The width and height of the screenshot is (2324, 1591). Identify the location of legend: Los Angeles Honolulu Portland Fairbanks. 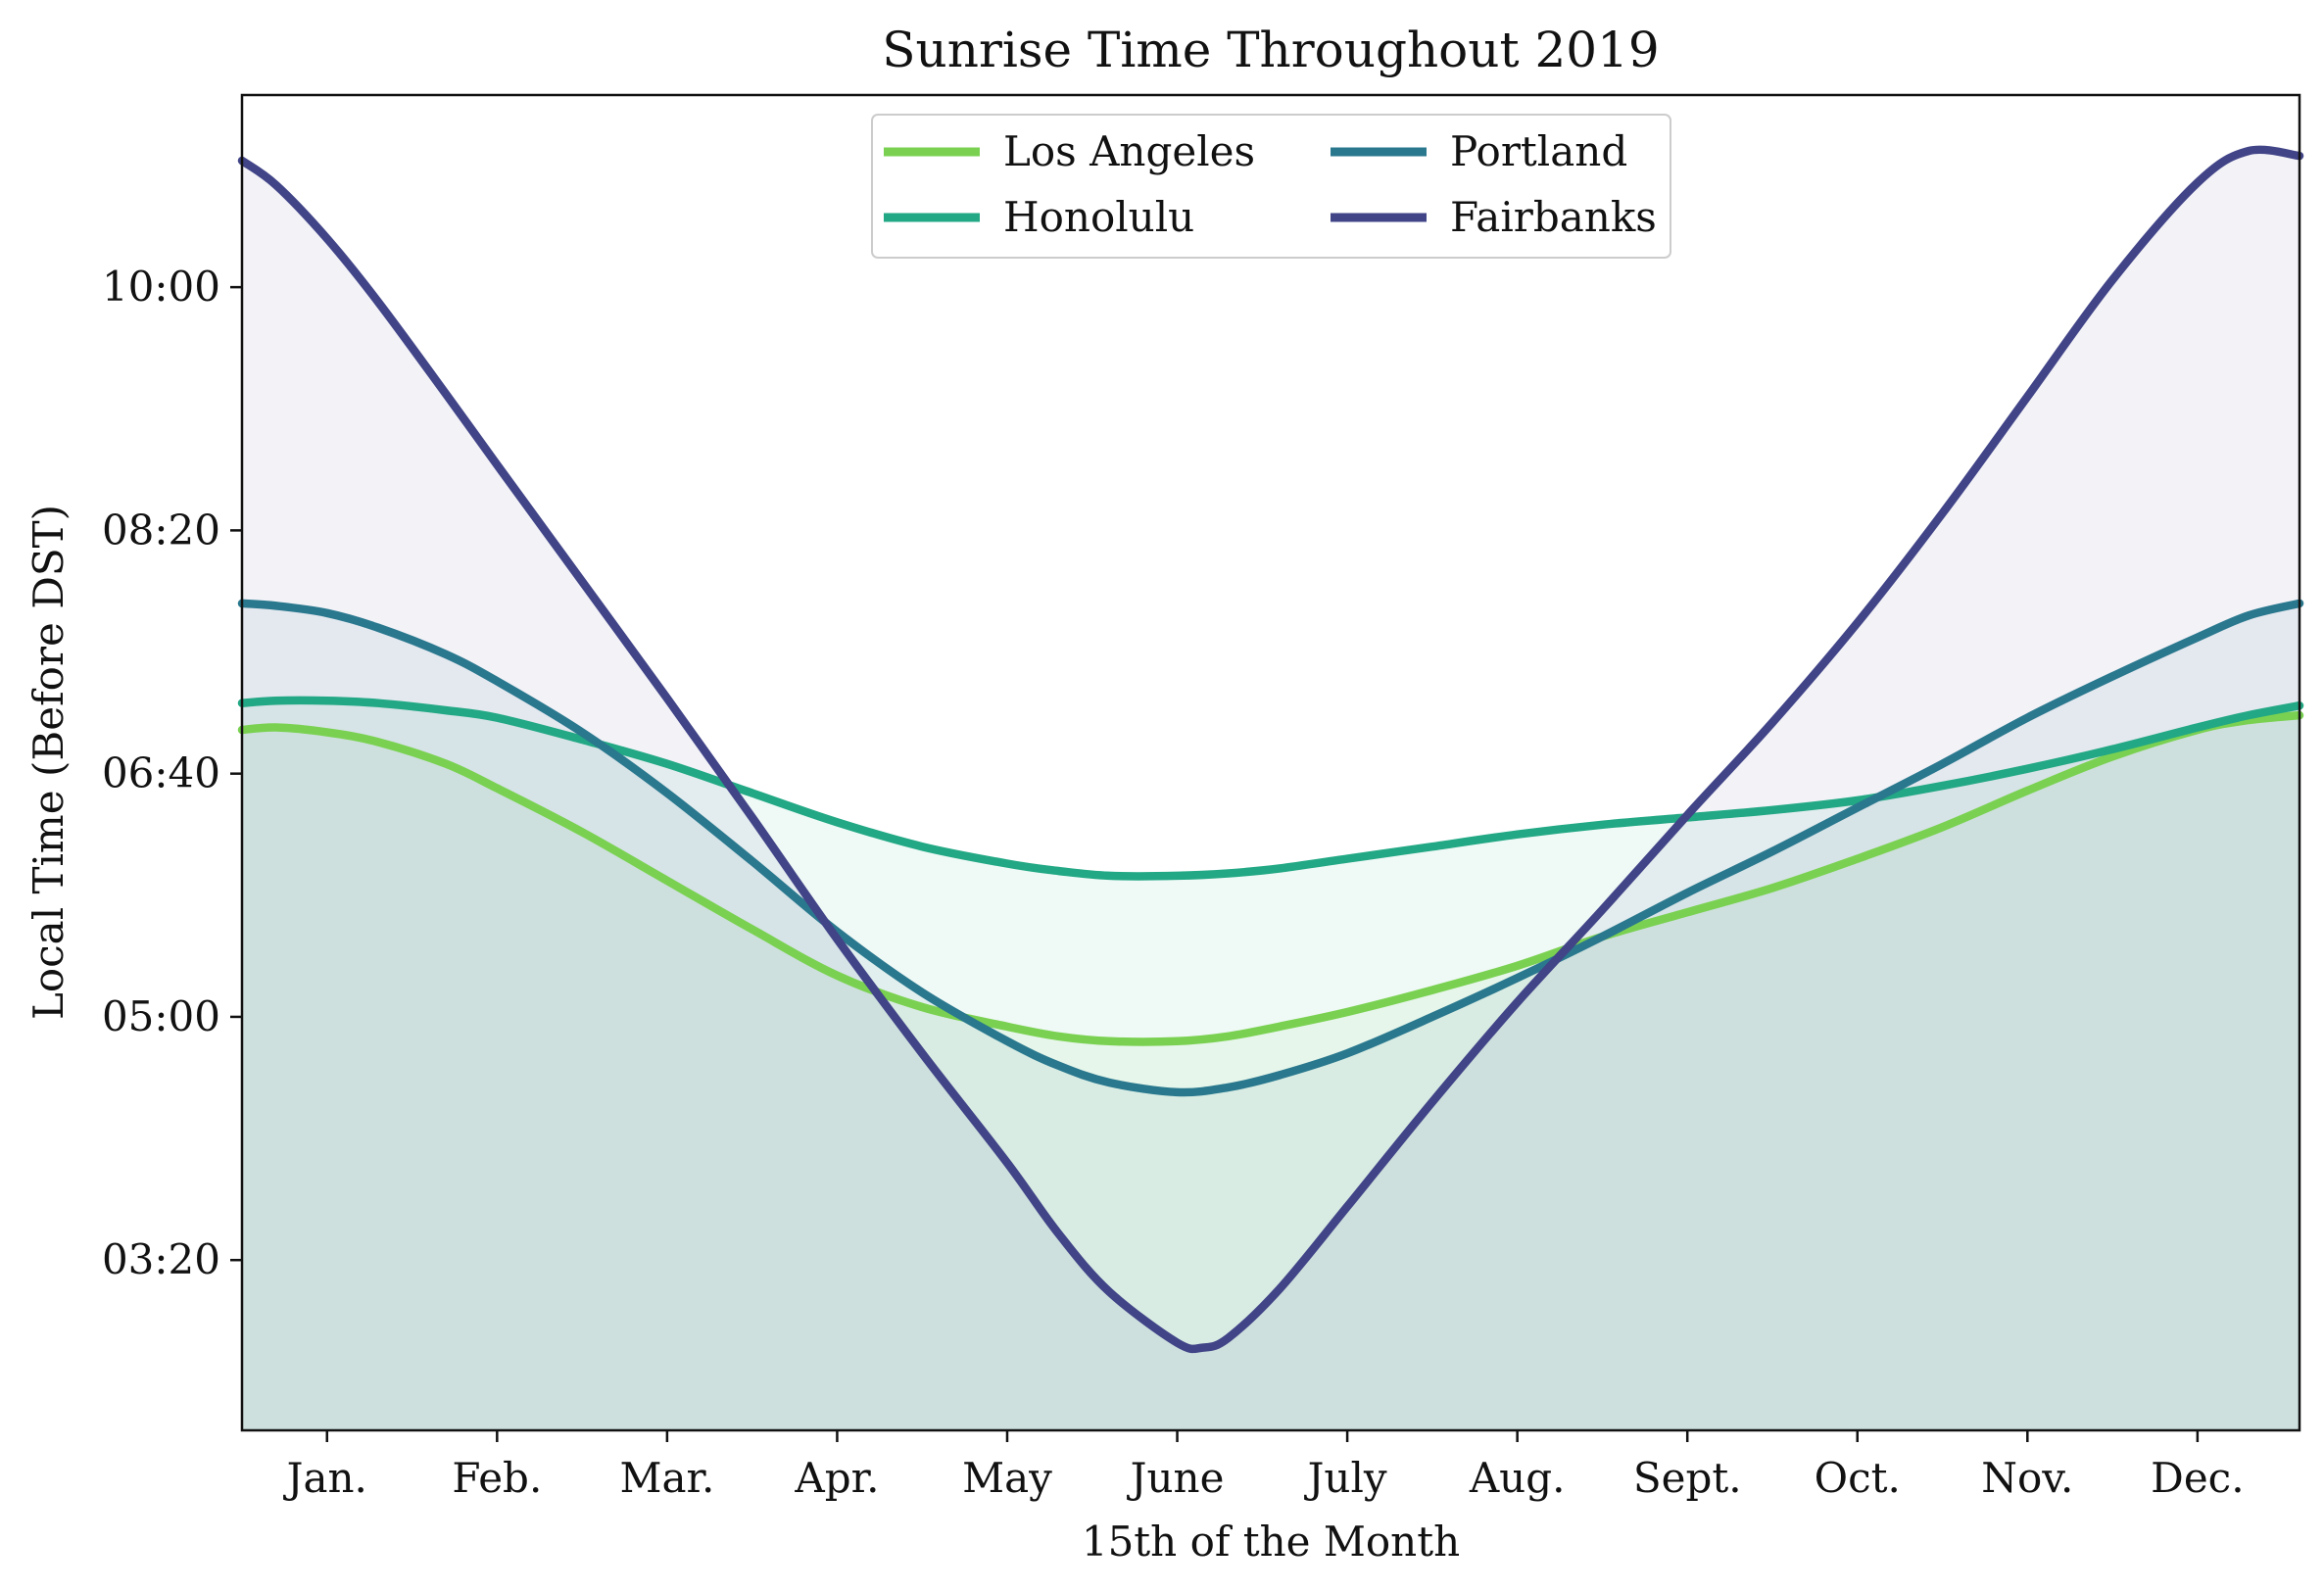
(1271, 187).